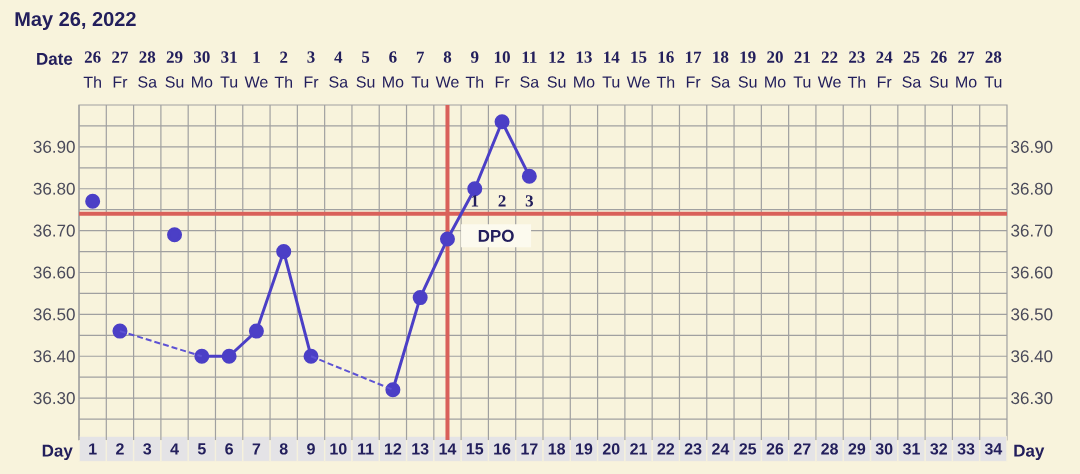 This screenshot has height=474, width=1080. Describe the element at coordinates (474, 57) in the screenshot. I see `x2-tick-label: 9` at that location.